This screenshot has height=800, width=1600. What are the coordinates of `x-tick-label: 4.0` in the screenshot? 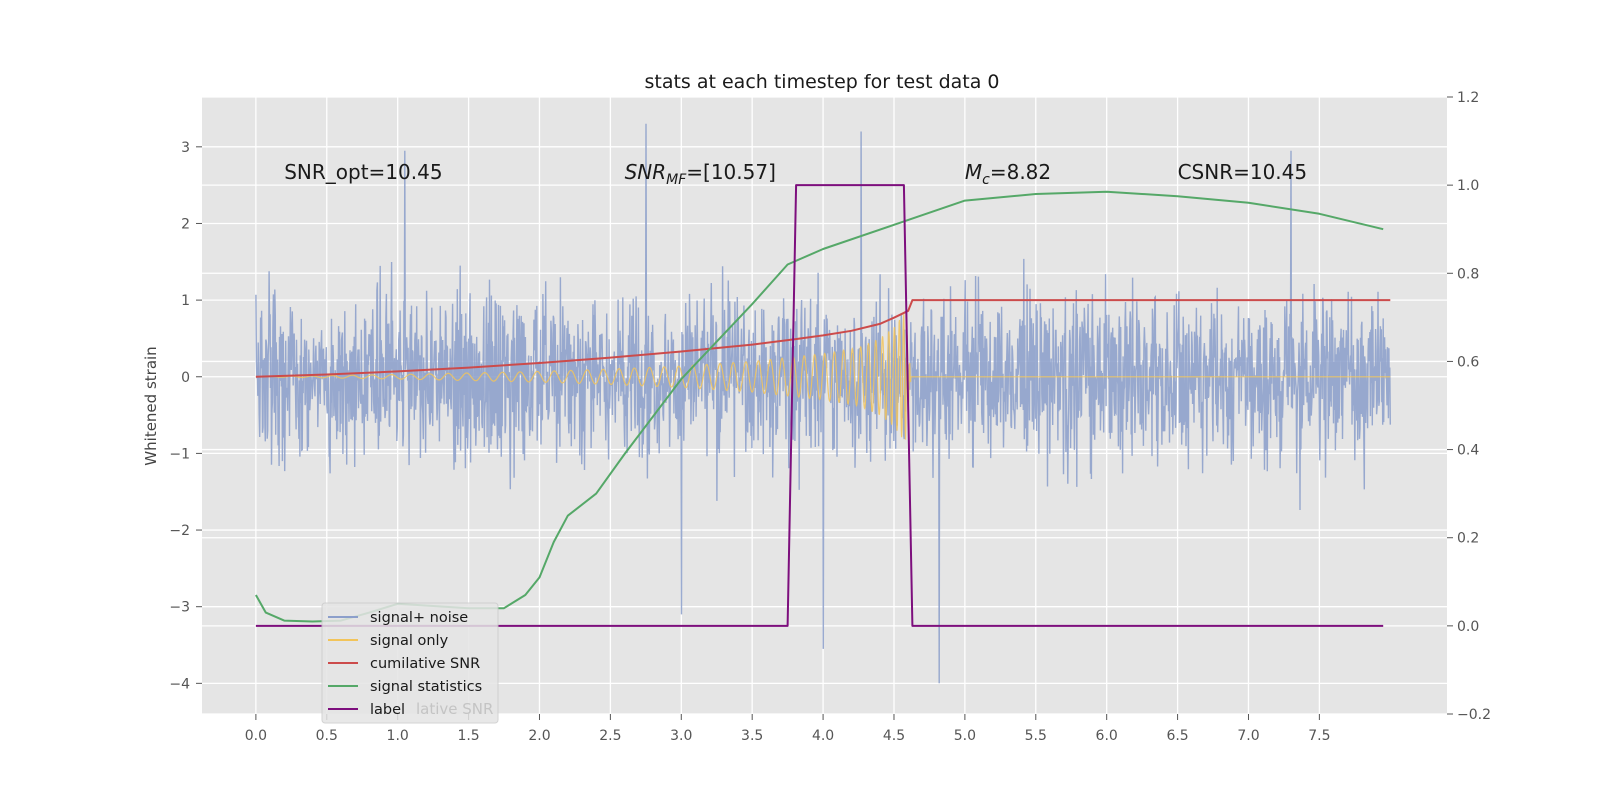 It's located at (823, 736).